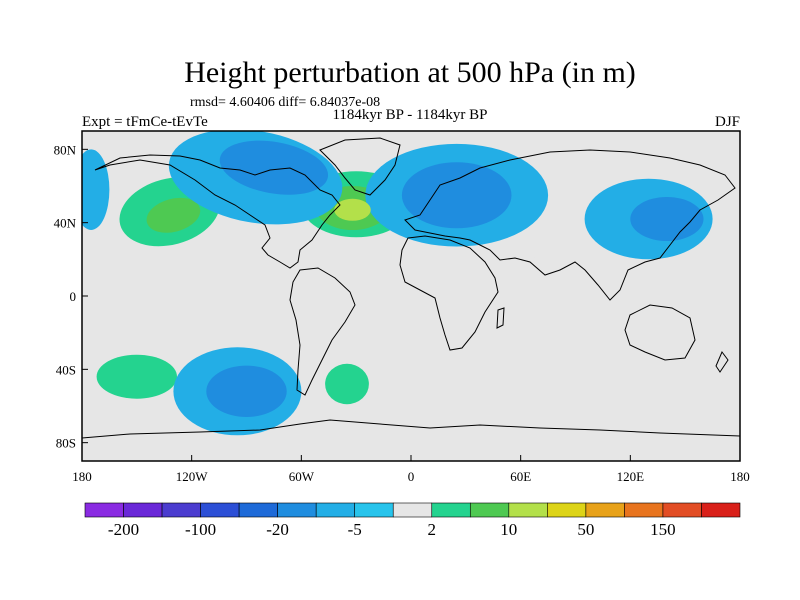 This screenshot has width=800, height=600. Describe the element at coordinates (727, 122) in the screenshot. I see `season-label: DJF` at that location.